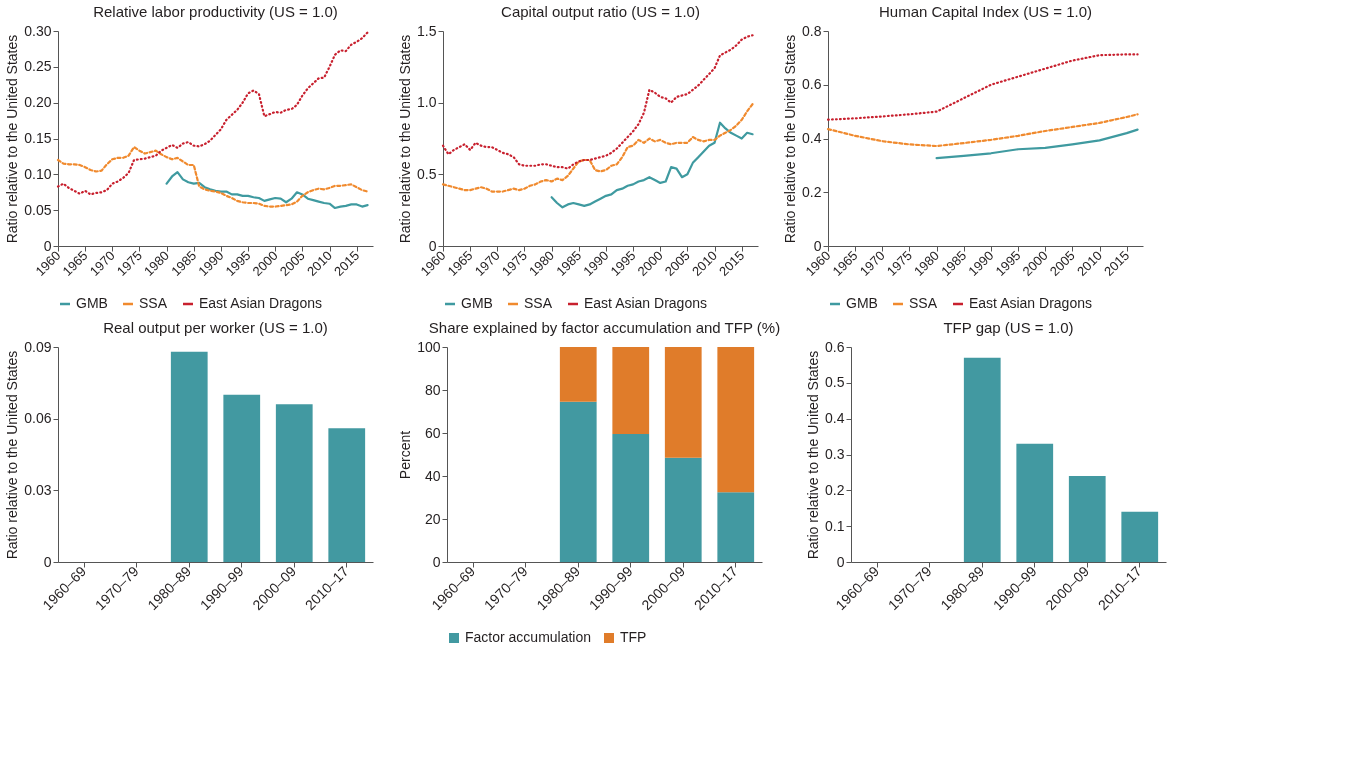 This screenshot has height=764, width=1359. What do you see at coordinates (215, 11) in the screenshot?
I see `chart-title: Relative labor productivity (US = 1.0)` at bounding box center [215, 11].